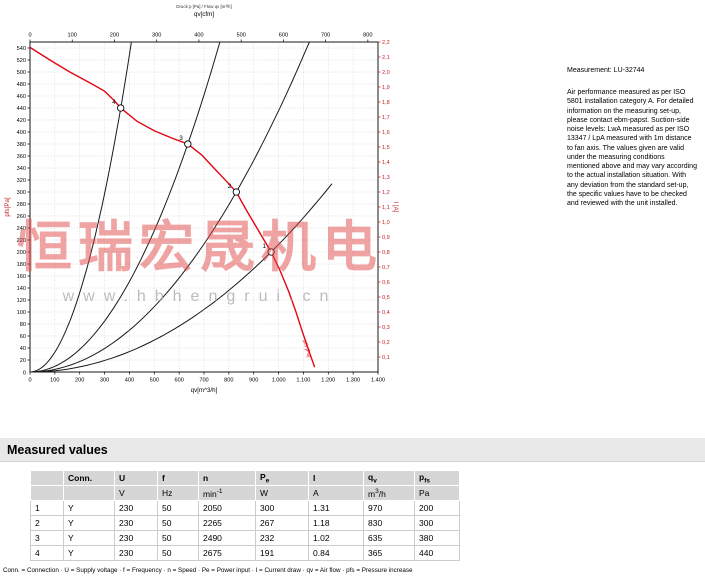 This screenshot has height=588, width=705. I want to click on cell: W, so click(282, 493).